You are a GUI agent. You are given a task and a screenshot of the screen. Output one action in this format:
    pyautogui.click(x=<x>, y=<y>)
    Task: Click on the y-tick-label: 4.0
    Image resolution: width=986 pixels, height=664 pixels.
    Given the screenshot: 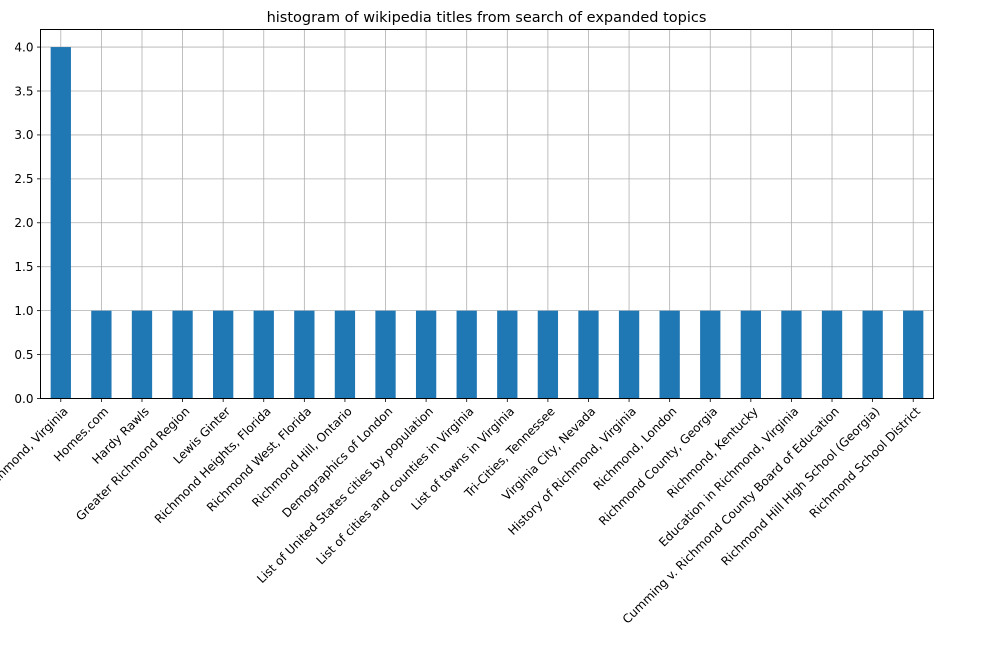 What is the action you would take?
    pyautogui.click(x=23, y=47)
    